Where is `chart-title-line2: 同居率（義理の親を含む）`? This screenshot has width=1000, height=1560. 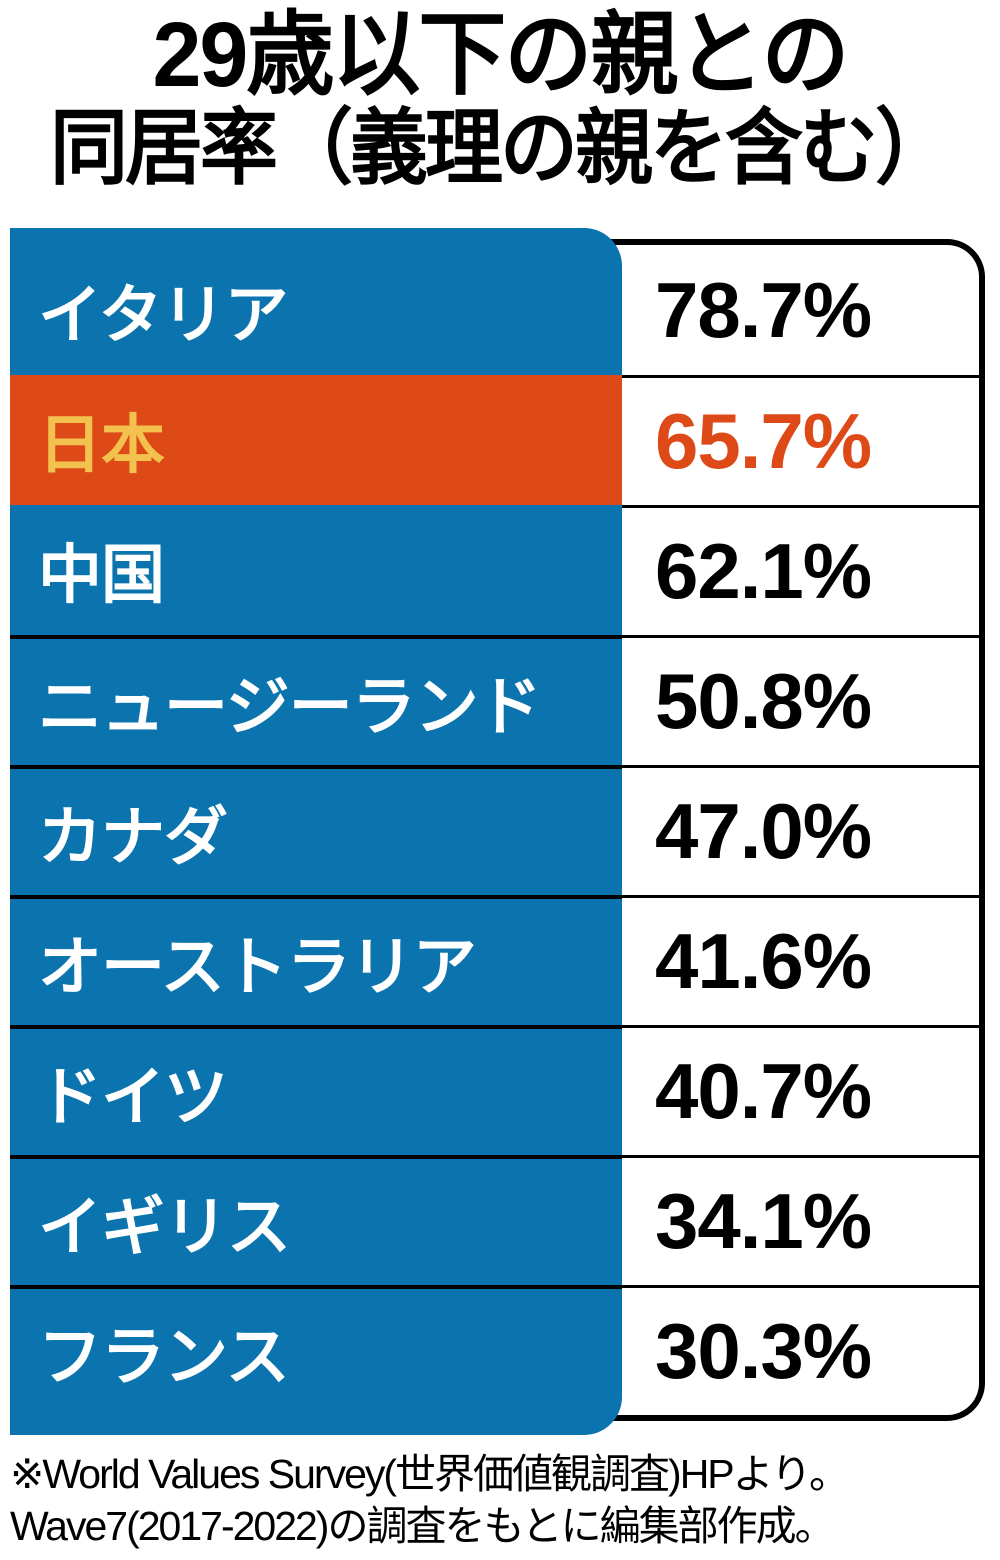 chart-title-line2: 同居率（義理の親を含む） is located at coordinates (501, 147).